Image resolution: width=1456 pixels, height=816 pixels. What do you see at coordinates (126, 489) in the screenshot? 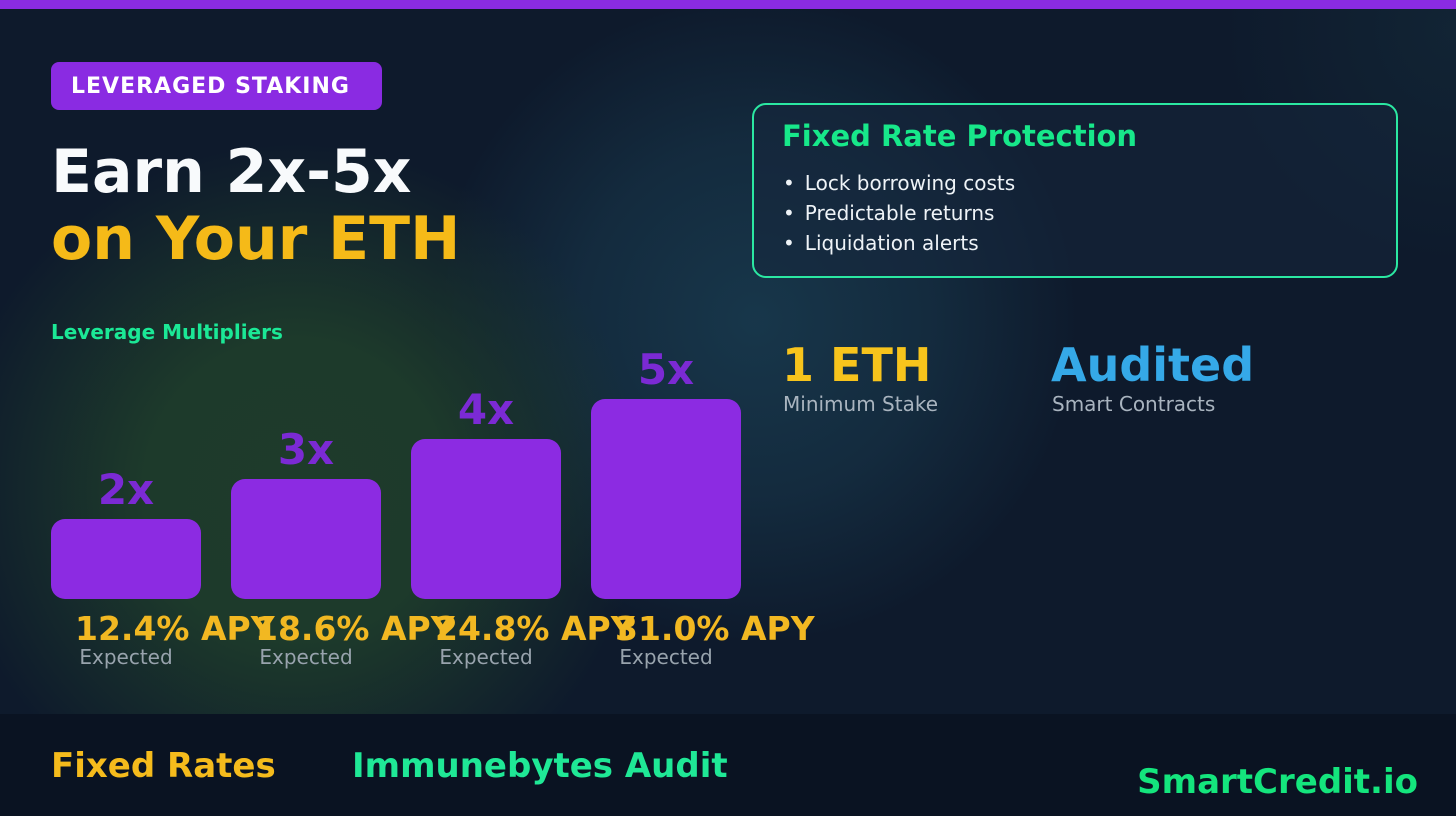
I see `bar-multiplier-label: 2x` at bounding box center [126, 489].